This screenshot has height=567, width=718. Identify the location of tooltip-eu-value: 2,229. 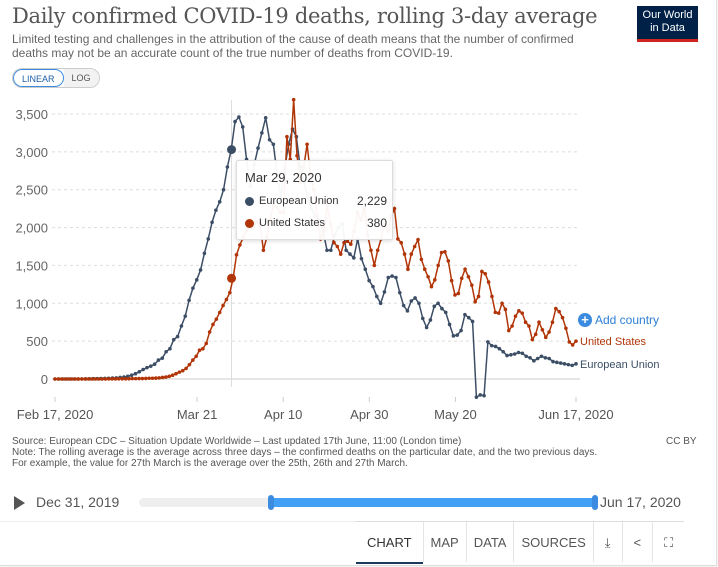
(371, 201).